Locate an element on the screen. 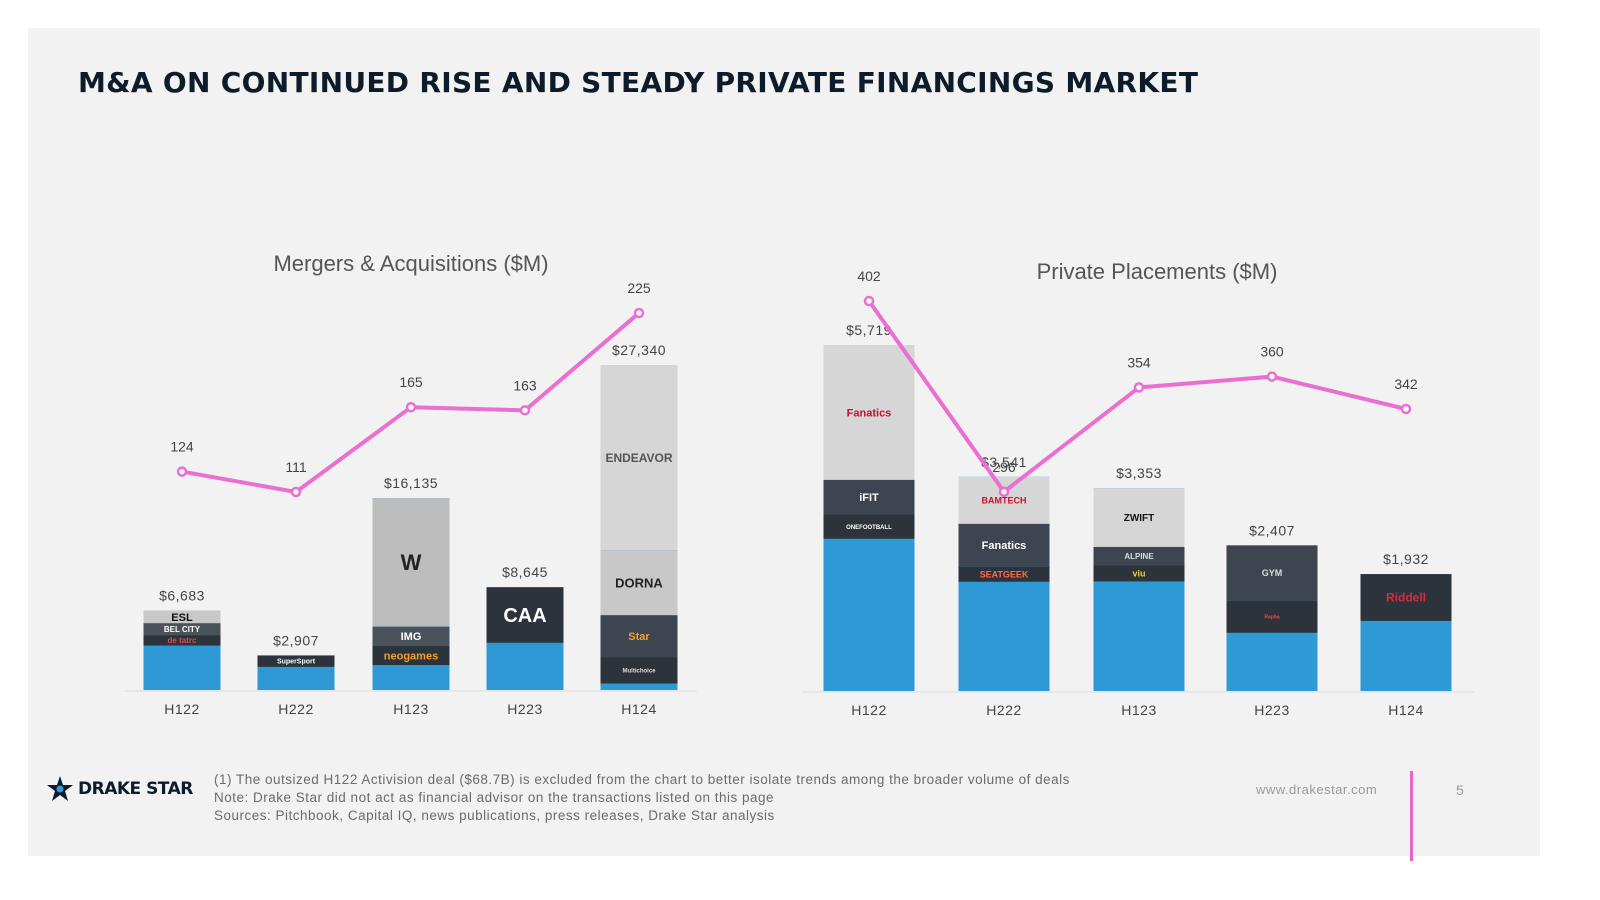  chart-title-1: Mergers & Acquisitions ($M) is located at coordinates (410, 263).